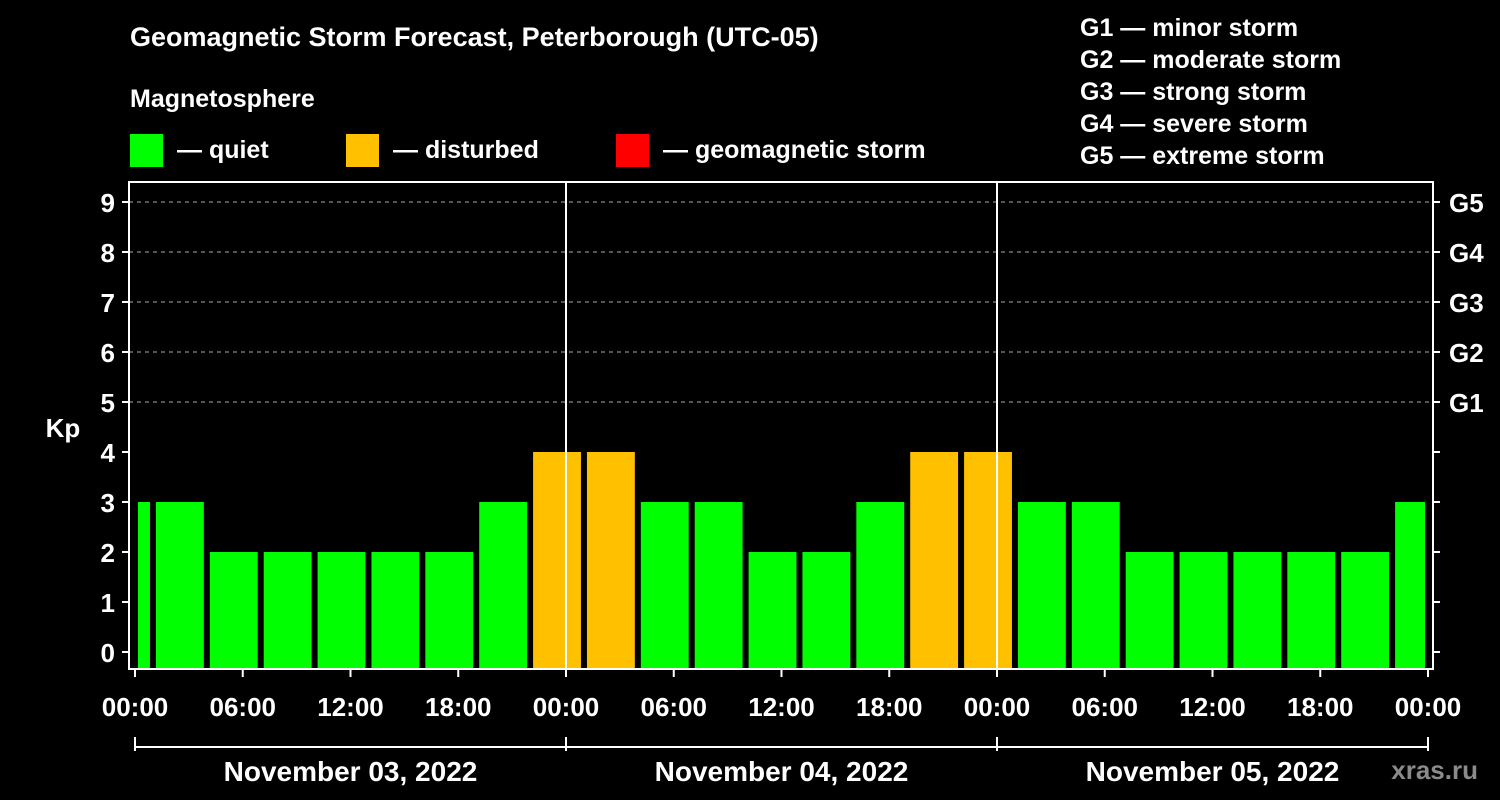  I want to click on legend-swatch-storm, so click(632, 150).